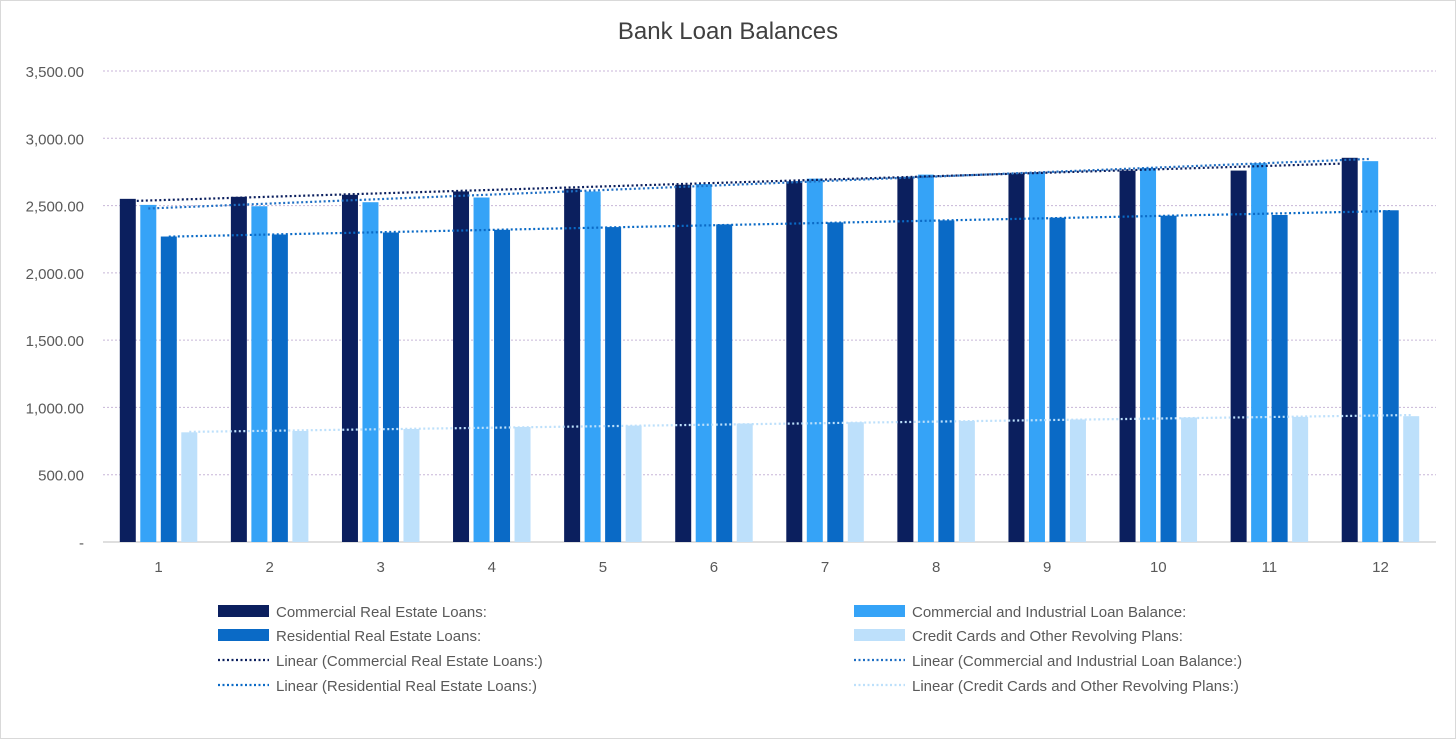 The width and height of the screenshot is (1456, 739). Describe the element at coordinates (825, 567) in the screenshot. I see `x-tick-label: 7` at that location.